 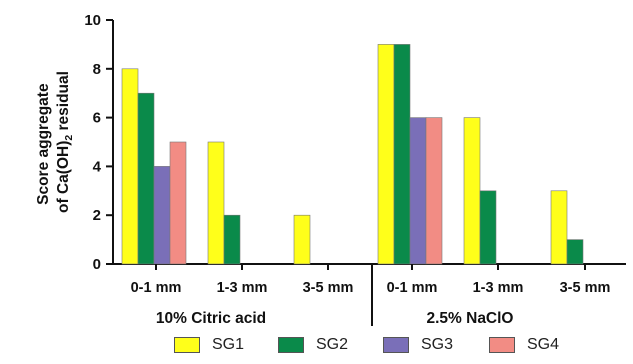 What do you see at coordinates (63, 103) in the screenshot?
I see `y-axis-label-line2-end: residual` at bounding box center [63, 103].